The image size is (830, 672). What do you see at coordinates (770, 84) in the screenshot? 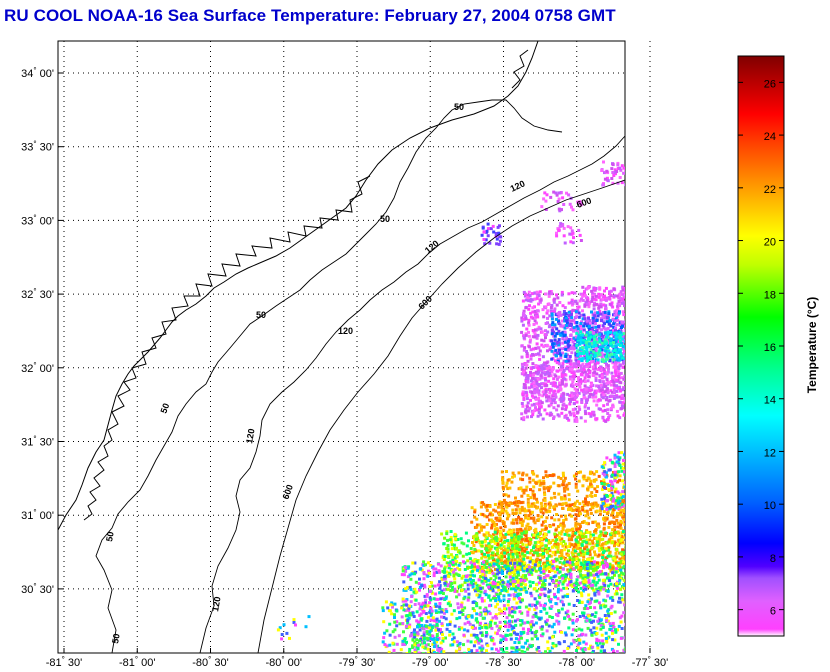
I see `colorbar-tick-label: 26` at bounding box center [770, 84].